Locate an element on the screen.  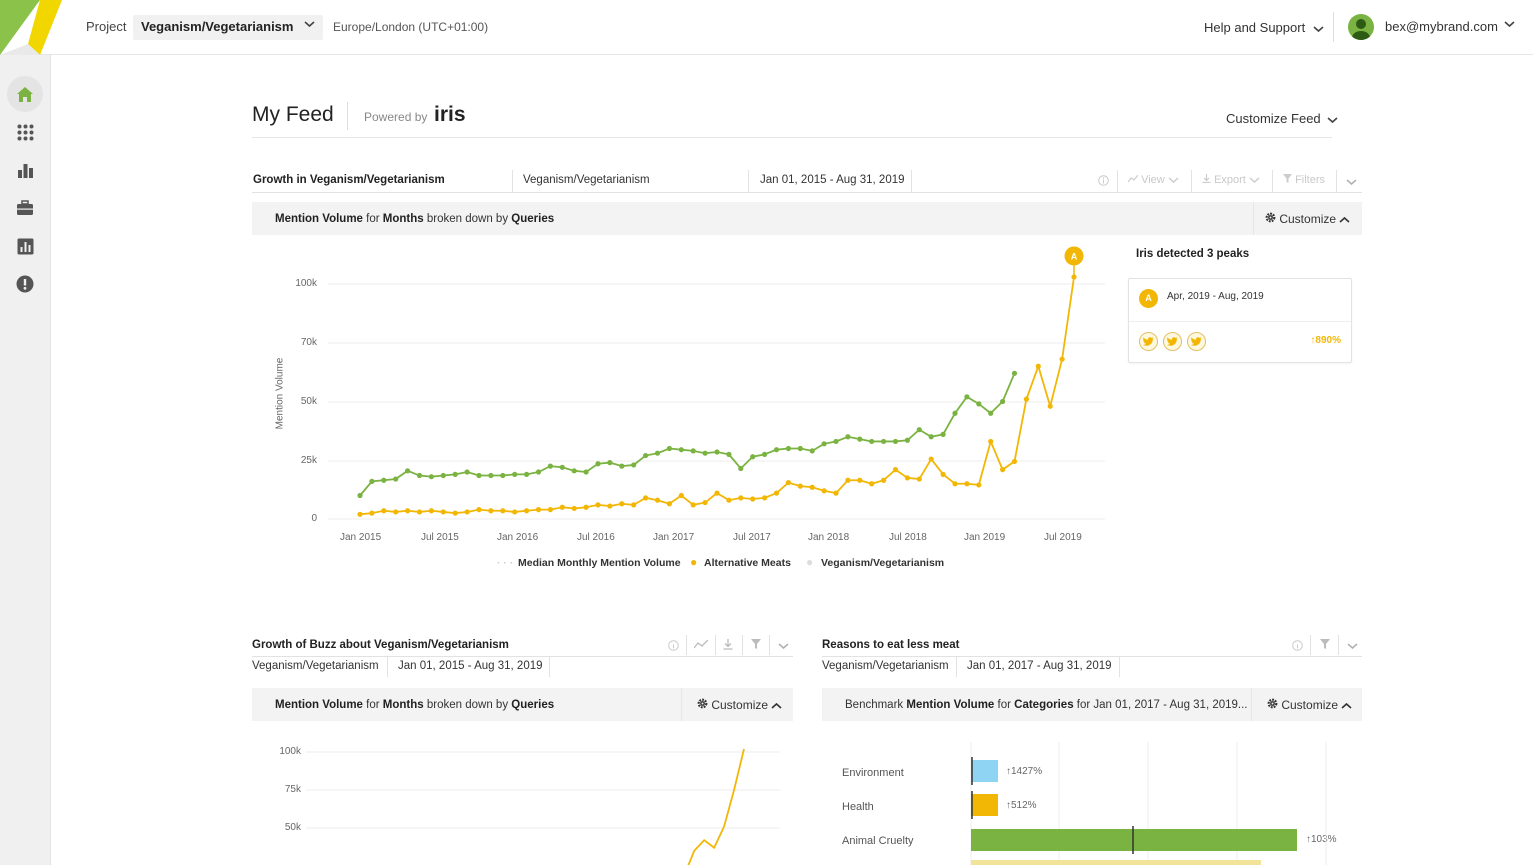
powered-by-label: Powered by is located at coordinates (396, 117).